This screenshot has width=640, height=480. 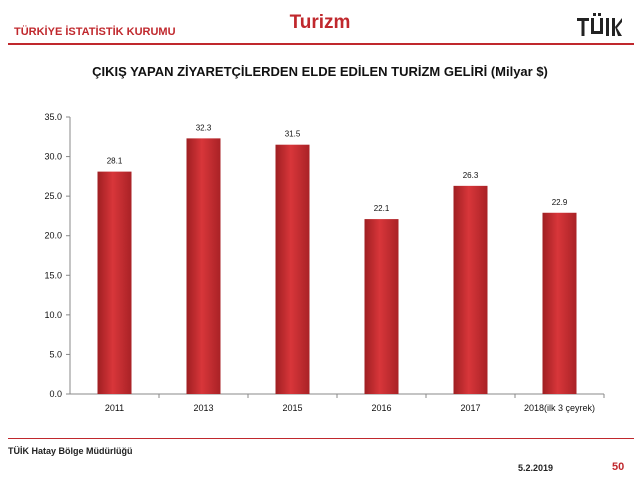 I want to click on data-label: 22.1, so click(x=382, y=208).